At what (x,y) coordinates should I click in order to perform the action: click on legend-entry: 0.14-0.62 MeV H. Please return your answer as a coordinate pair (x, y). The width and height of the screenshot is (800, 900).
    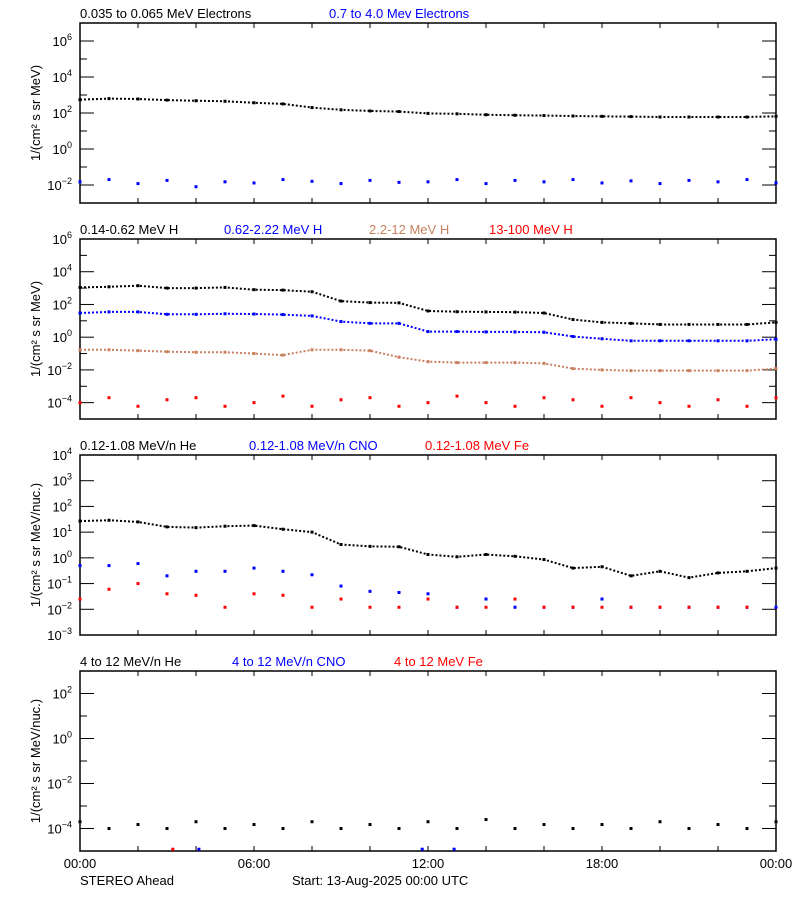
    Looking at the image, I should click on (129, 229).